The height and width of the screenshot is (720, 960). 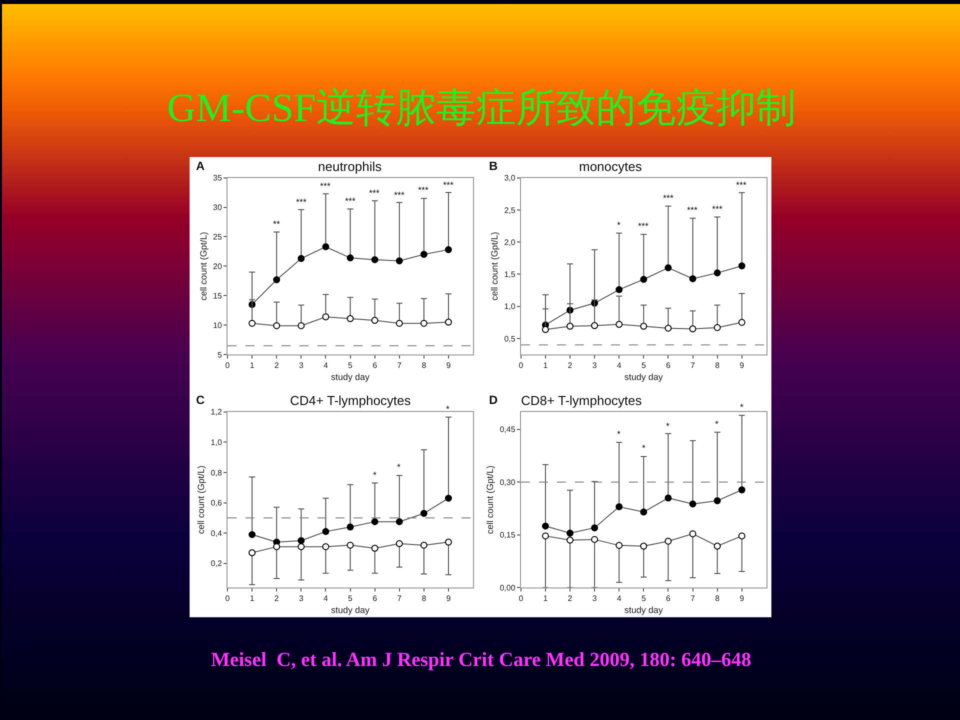 What do you see at coordinates (508, 482) in the screenshot?
I see `y-tick-label: 0,30` at bounding box center [508, 482].